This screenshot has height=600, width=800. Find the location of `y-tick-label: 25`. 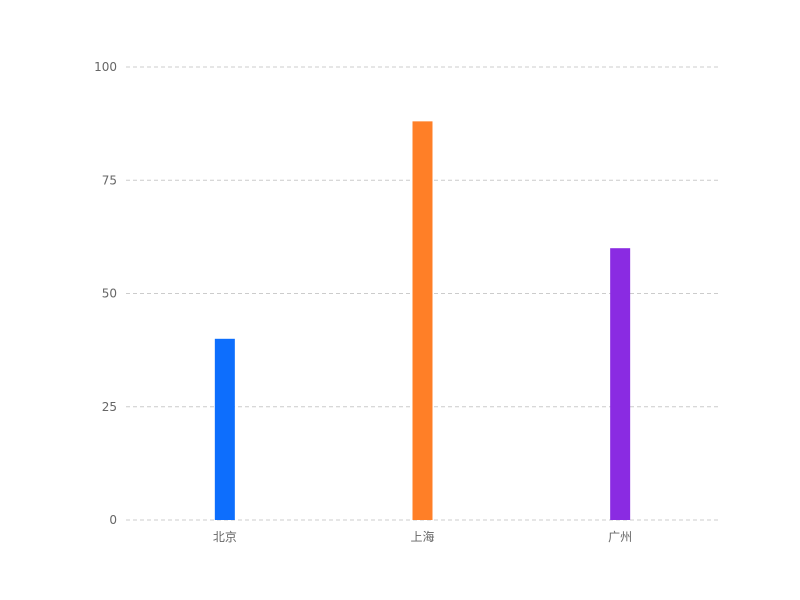

y-tick-label: 25 is located at coordinates (109, 407).